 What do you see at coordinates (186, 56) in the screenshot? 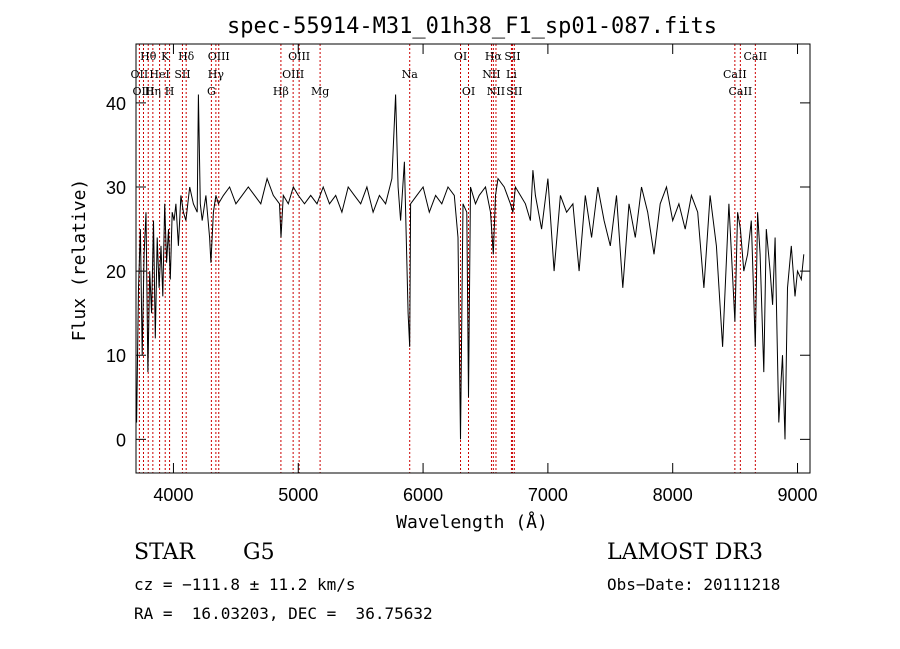
I see `line-label: Hδ` at bounding box center [186, 56].